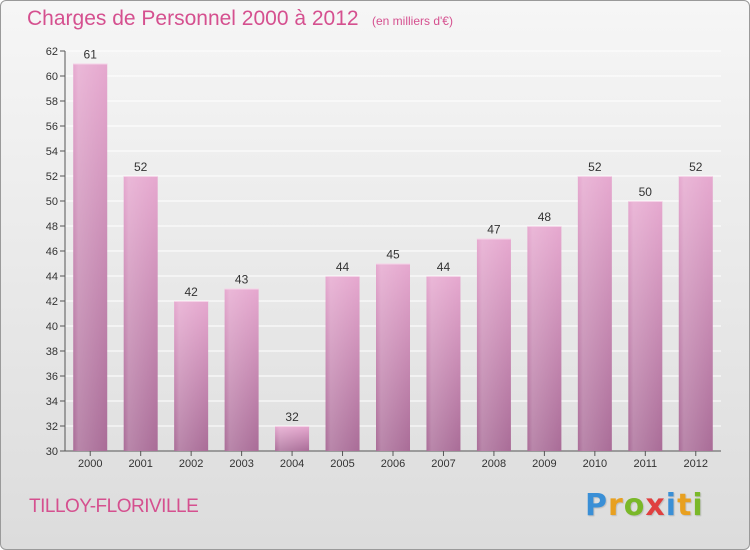 The image size is (750, 550). Describe the element at coordinates (140, 464) in the screenshot. I see `x-tick-label: 2001` at that location.